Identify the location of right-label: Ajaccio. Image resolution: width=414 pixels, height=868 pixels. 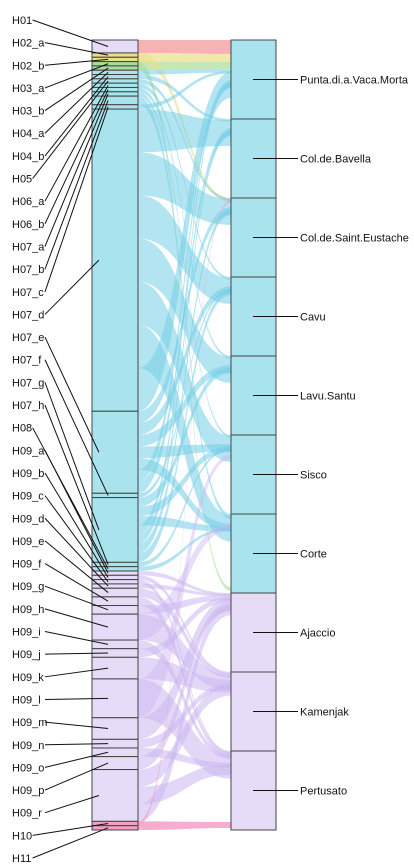
(317, 634).